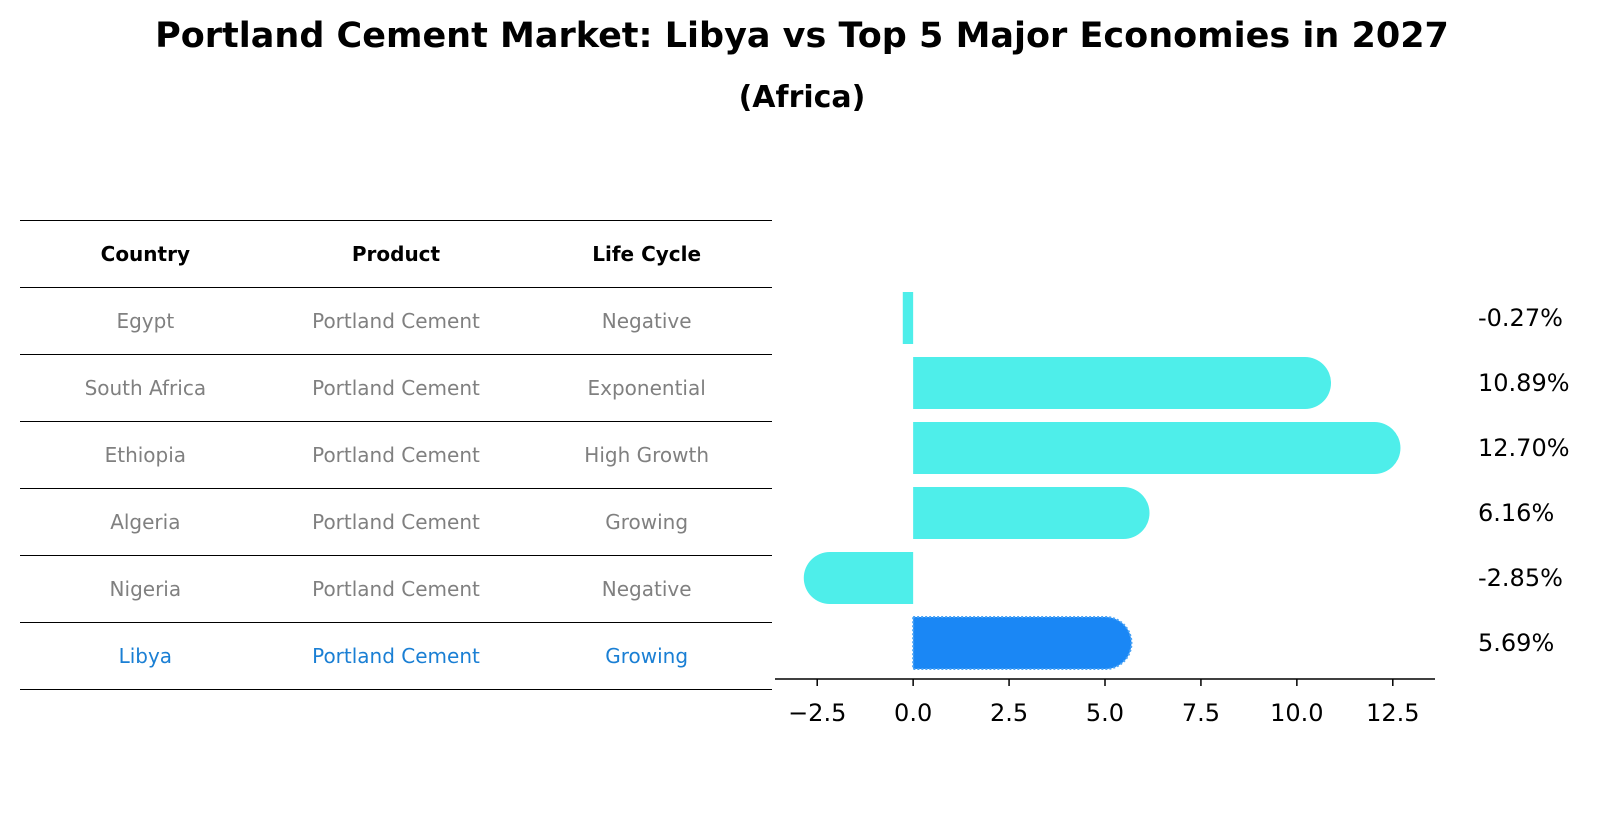 Image resolution: width=1604 pixels, height=823 pixels. What do you see at coordinates (1516, 513) in the screenshot?
I see `value-label-algeria: 6.16%` at bounding box center [1516, 513].